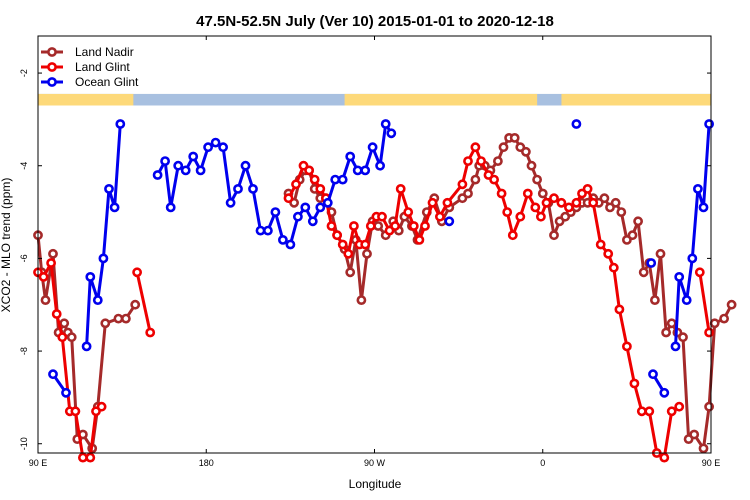 The image size is (750, 500). I want to click on x-tick-label: 180, so click(206, 463).